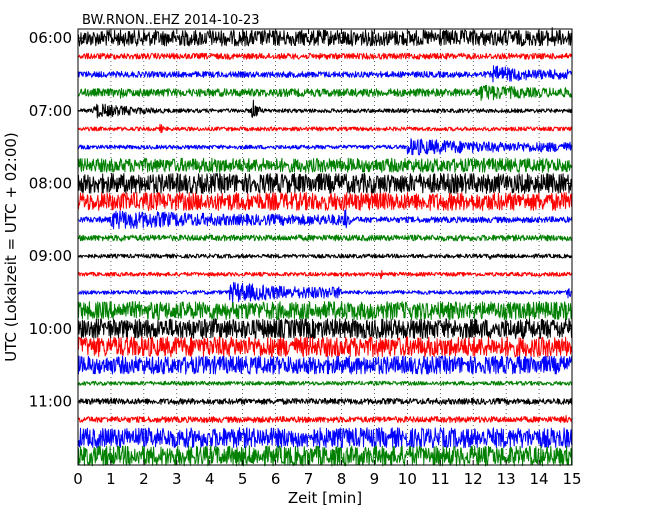 The height and width of the screenshot is (520, 650). I want to click on x-tick-label: 14, so click(539, 479).